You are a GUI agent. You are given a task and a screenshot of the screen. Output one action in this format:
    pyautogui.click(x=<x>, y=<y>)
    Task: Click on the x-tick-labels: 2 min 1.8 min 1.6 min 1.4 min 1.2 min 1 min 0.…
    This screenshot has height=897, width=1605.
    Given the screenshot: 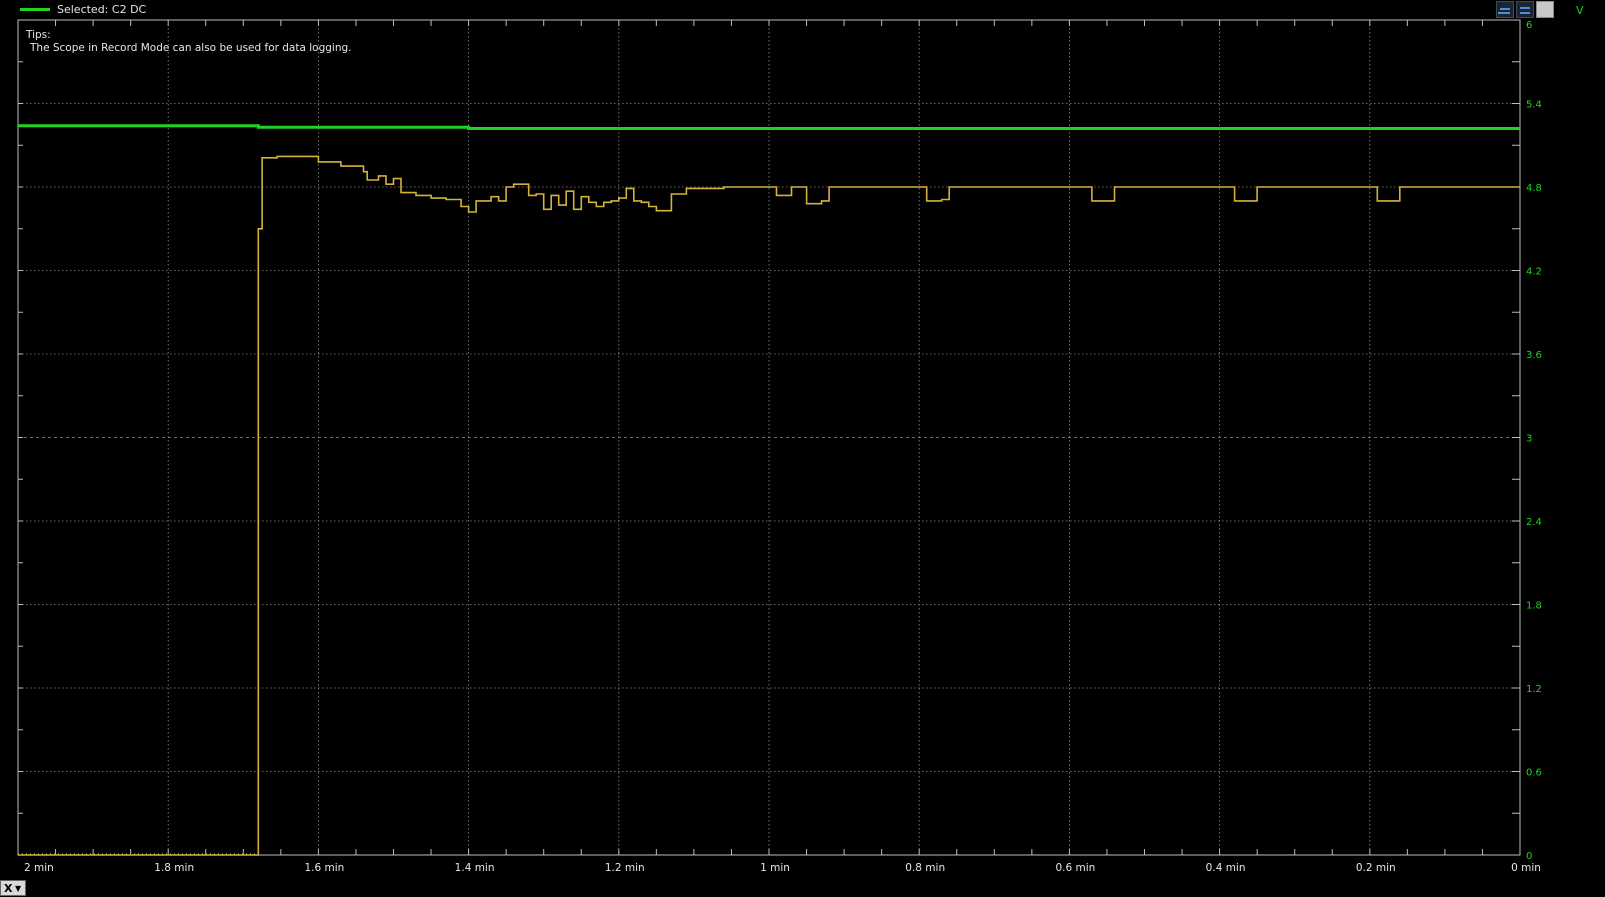 What is the action you would take?
    pyautogui.click(x=782, y=868)
    